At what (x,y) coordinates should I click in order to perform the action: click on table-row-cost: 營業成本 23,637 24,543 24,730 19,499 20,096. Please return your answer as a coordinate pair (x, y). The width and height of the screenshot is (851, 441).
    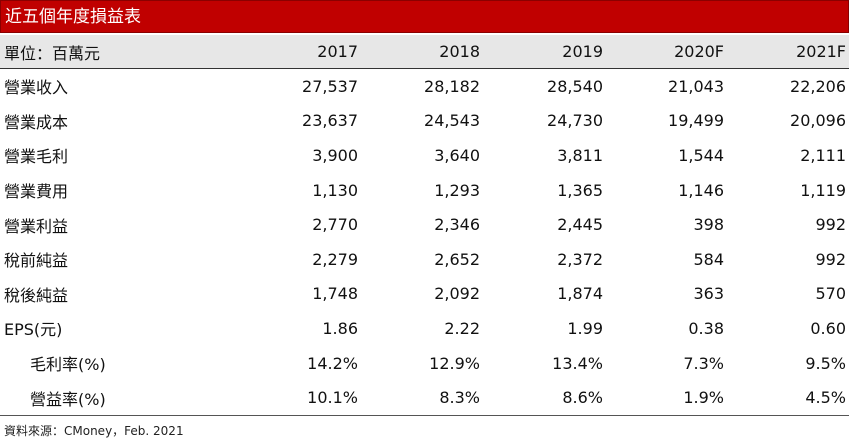
    Looking at the image, I should click on (424, 121).